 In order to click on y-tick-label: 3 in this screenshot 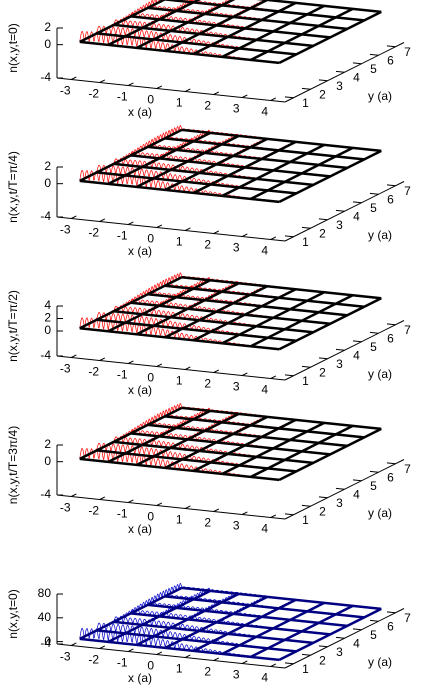, I will do `click(339, 652)`.